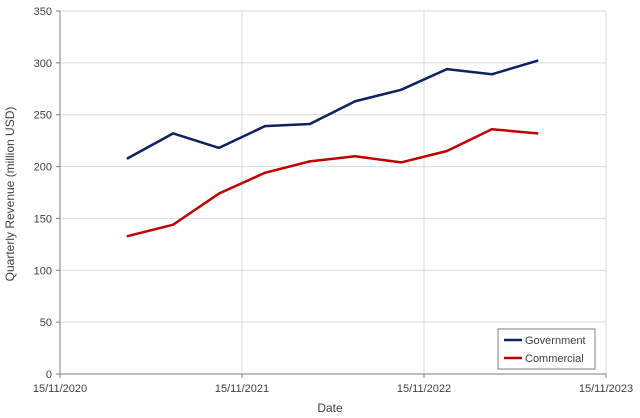 The height and width of the screenshot is (418, 640). Describe the element at coordinates (49, 375) in the screenshot. I see `y-tick-label: 0` at that location.